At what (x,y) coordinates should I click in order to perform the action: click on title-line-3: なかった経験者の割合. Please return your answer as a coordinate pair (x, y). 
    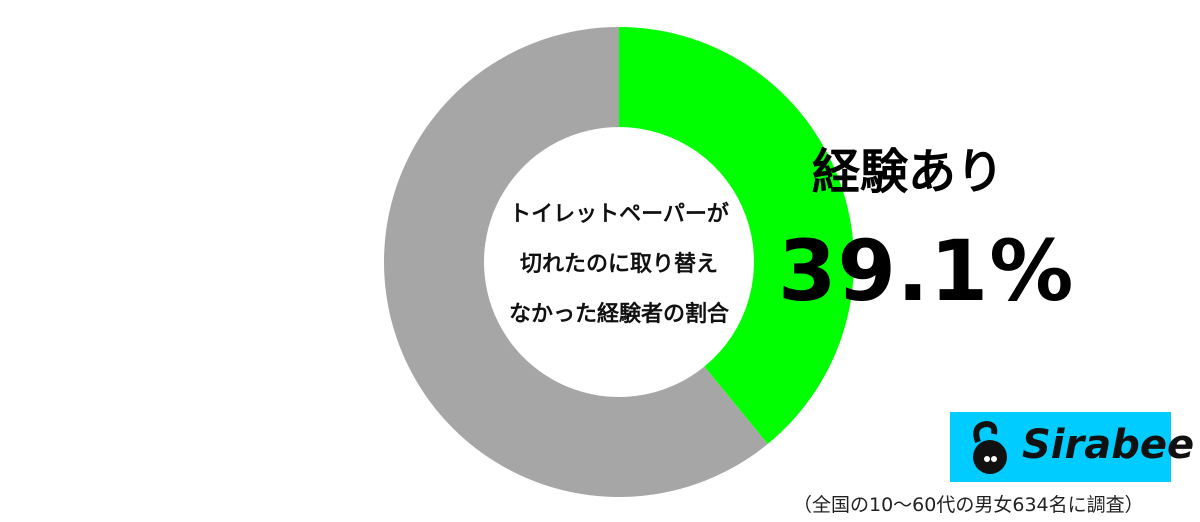
    Looking at the image, I should click on (618, 314).